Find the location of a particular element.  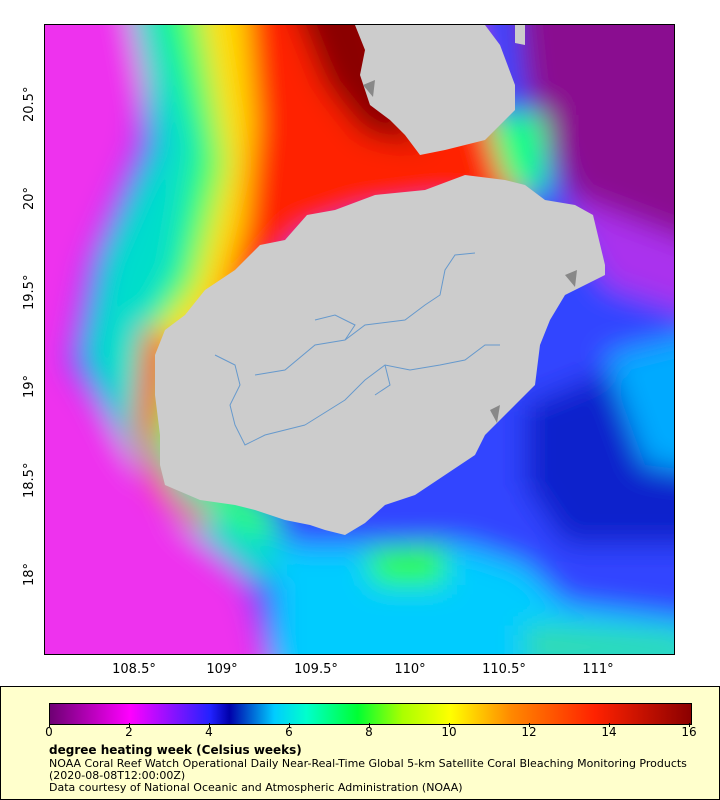

colorbar-label-6: 6 is located at coordinates (289, 732).